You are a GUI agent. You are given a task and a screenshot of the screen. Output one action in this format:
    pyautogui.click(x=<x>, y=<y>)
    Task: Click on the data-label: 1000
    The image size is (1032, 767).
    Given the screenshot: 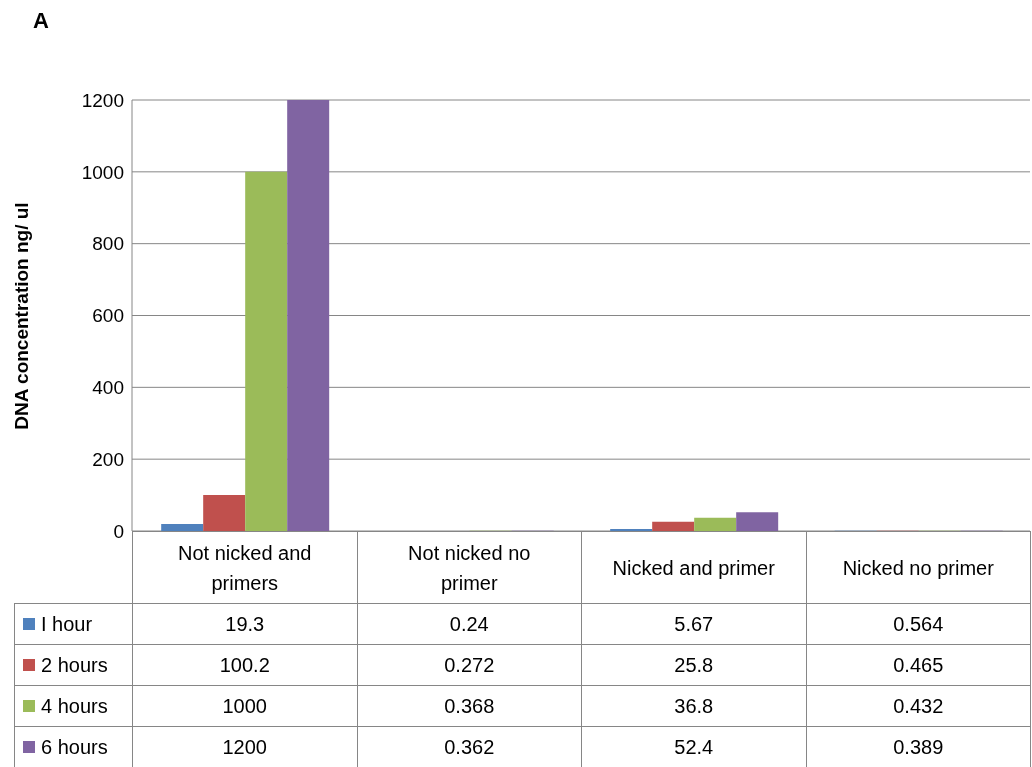 What is the action you would take?
    pyautogui.click(x=245, y=706)
    